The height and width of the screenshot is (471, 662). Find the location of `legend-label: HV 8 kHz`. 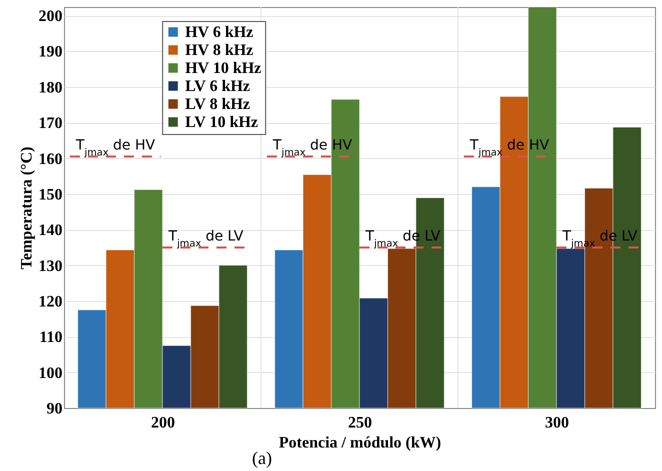

legend-label: HV 8 kHz is located at coordinates (219, 50).